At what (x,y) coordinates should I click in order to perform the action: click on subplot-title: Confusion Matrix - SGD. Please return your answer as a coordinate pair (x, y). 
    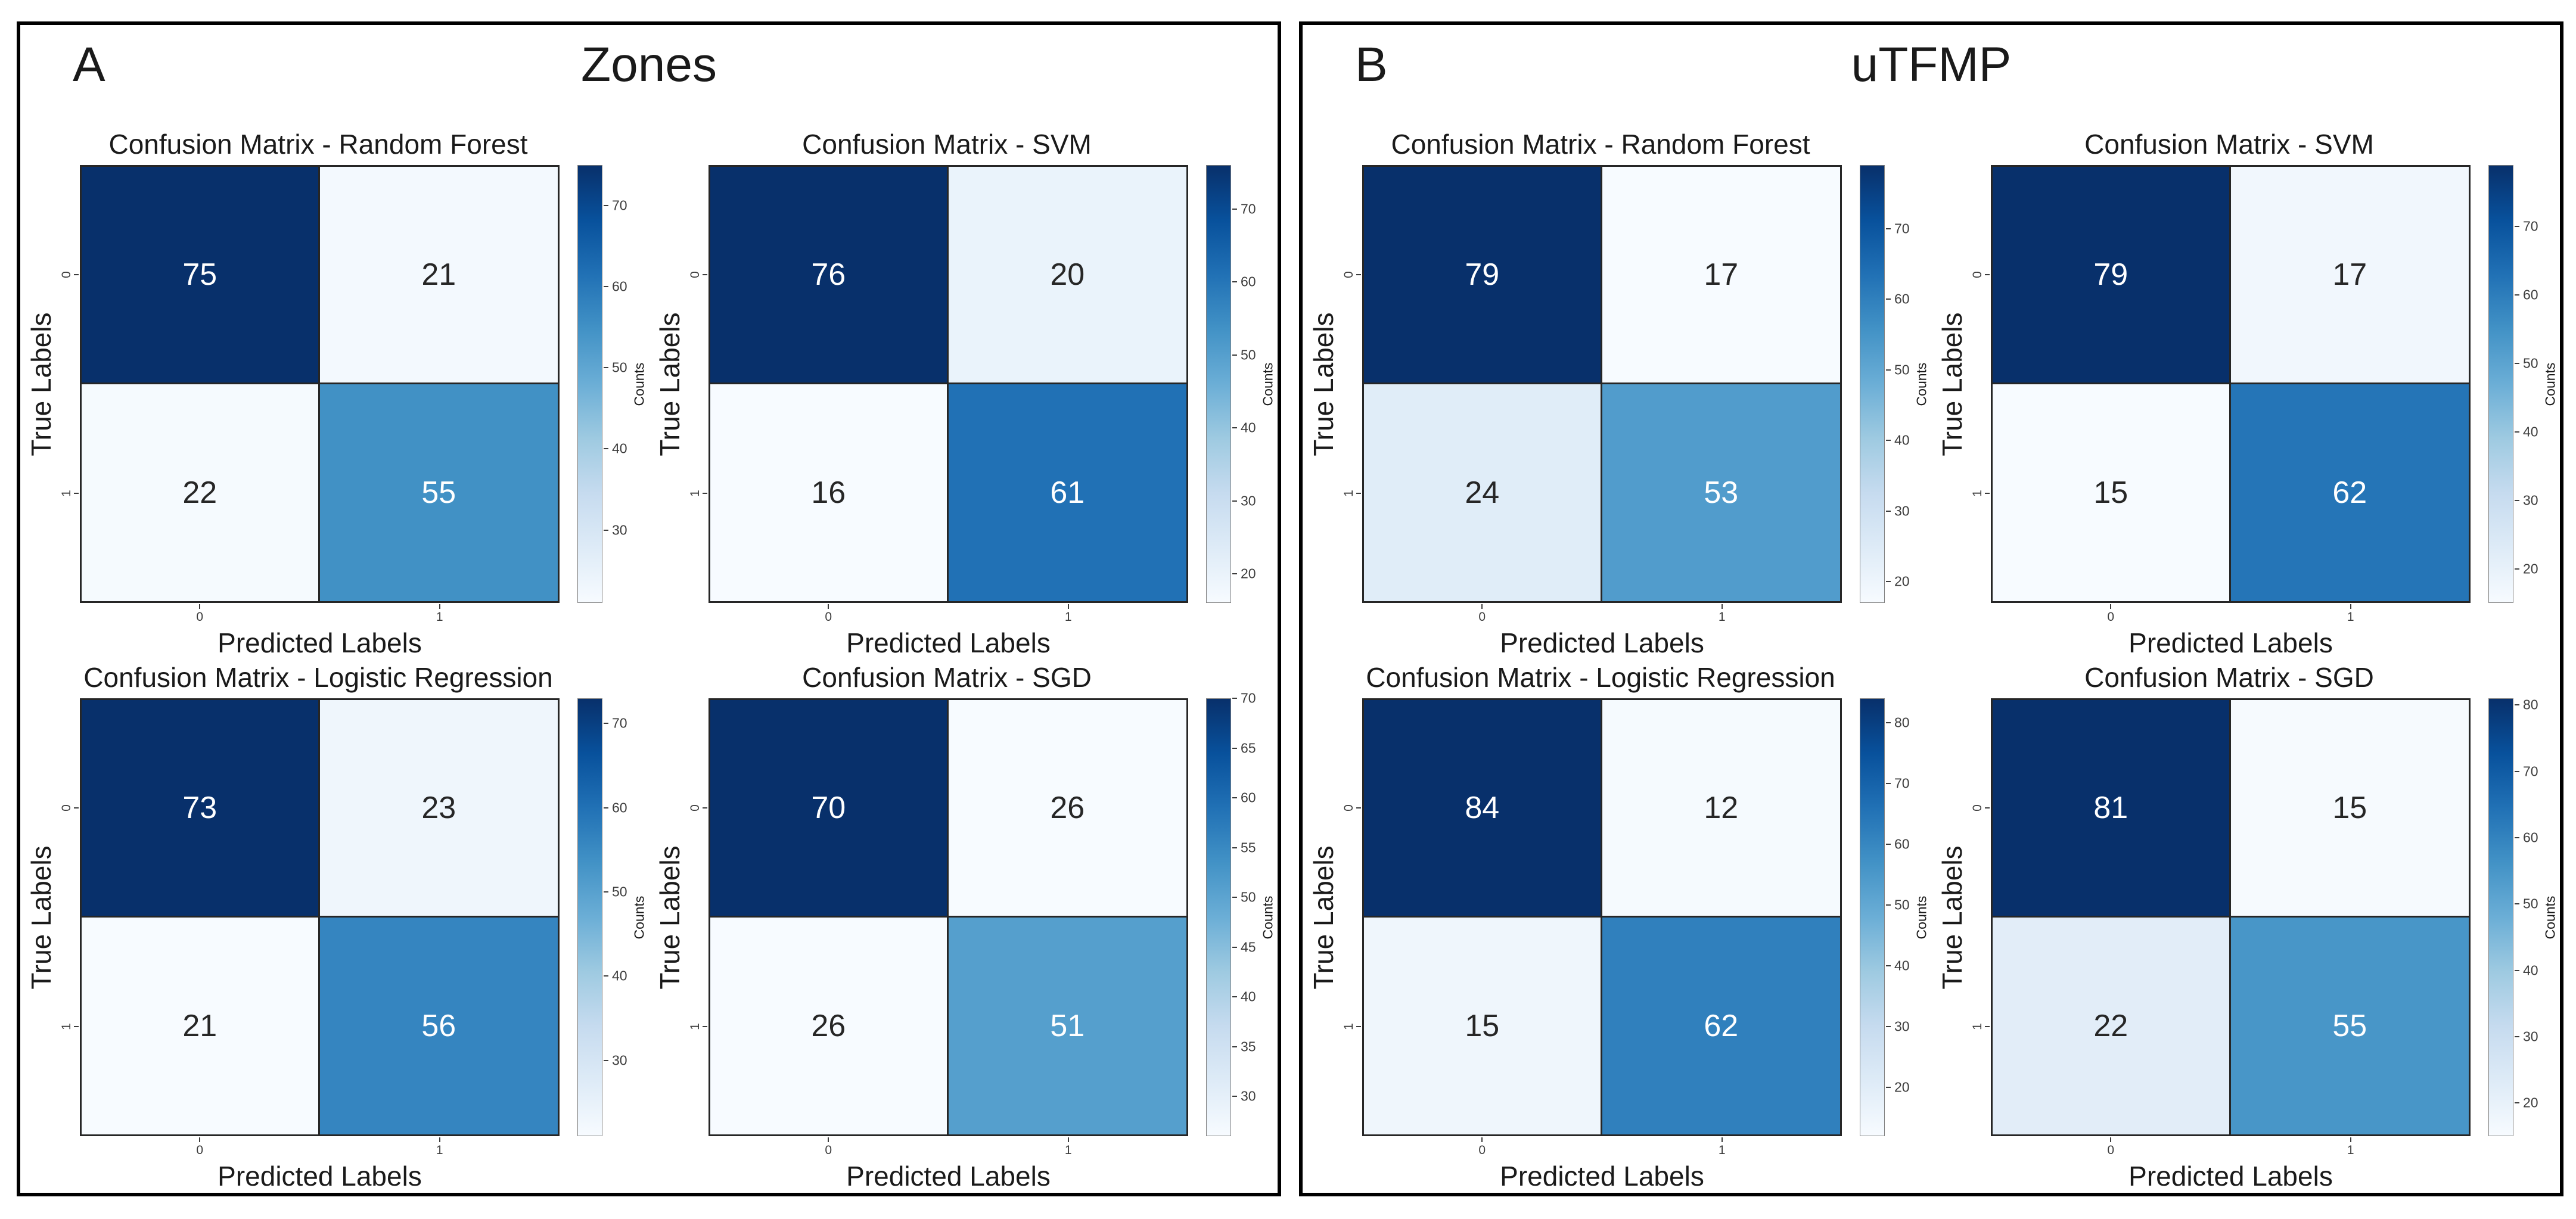
    Looking at the image, I should click on (2229, 677).